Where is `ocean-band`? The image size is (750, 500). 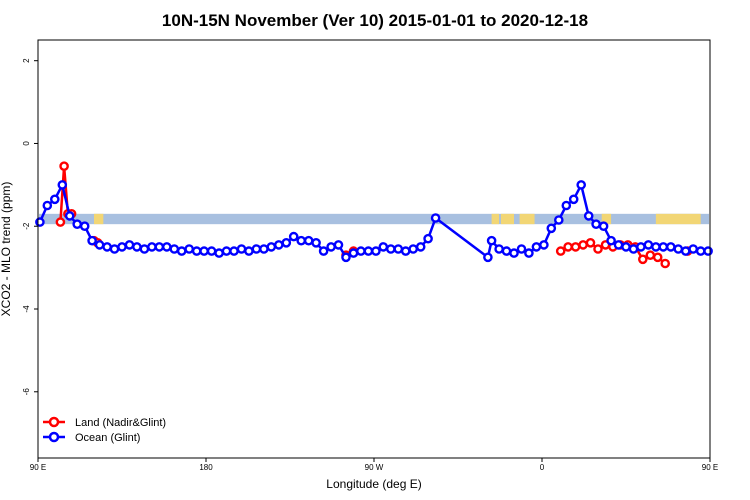
ocean-band is located at coordinates (374, 219).